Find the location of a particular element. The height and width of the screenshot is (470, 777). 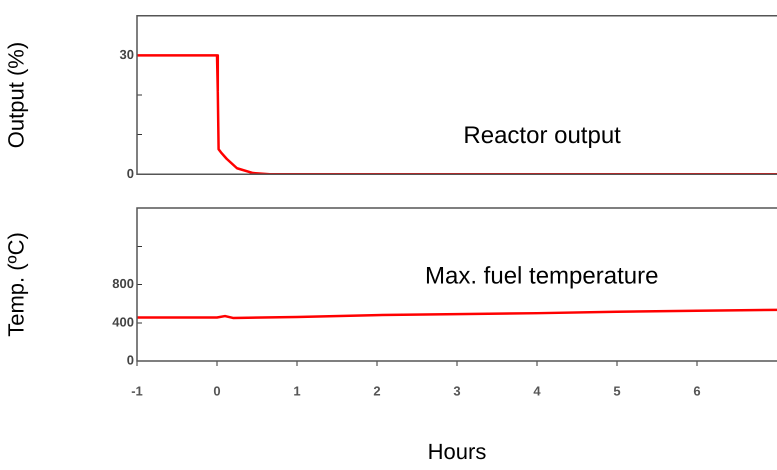

y-tick-label: 400 is located at coordinates (123, 322).